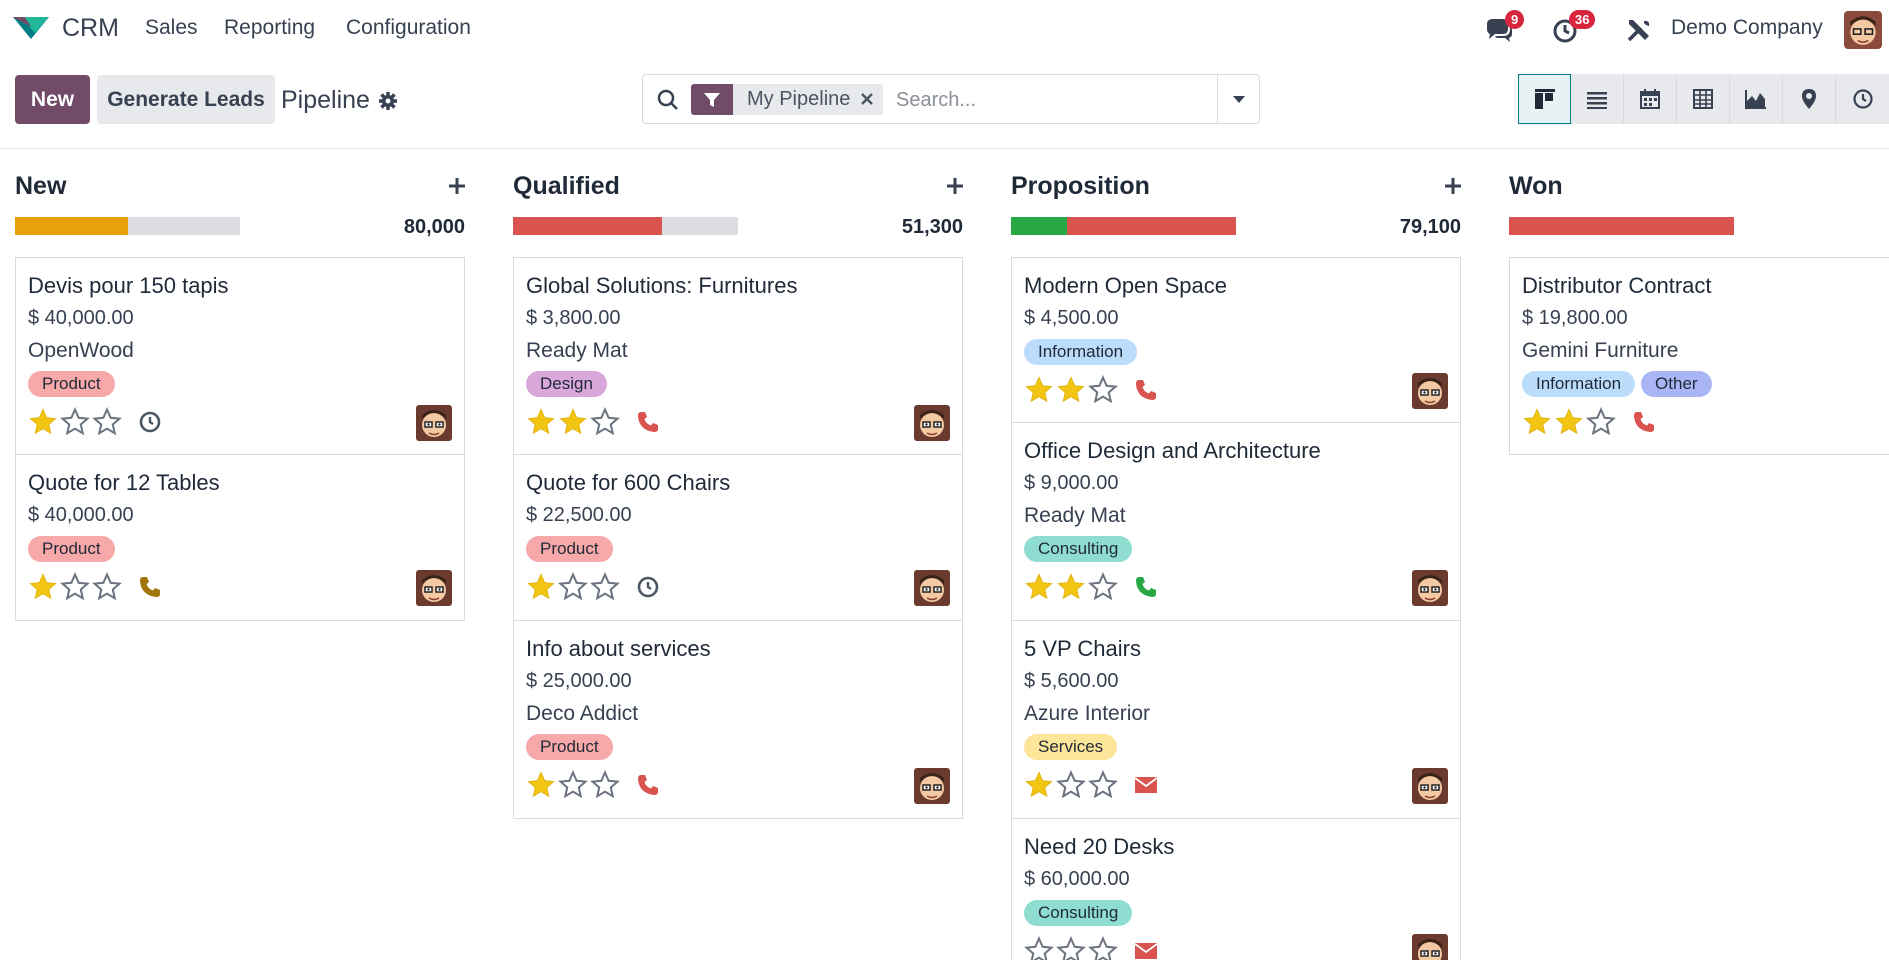 Image resolution: width=1889 pixels, height=960 pixels. What do you see at coordinates (668, 100) in the screenshot?
I see `search-icon` at bounding box center [668, 100].